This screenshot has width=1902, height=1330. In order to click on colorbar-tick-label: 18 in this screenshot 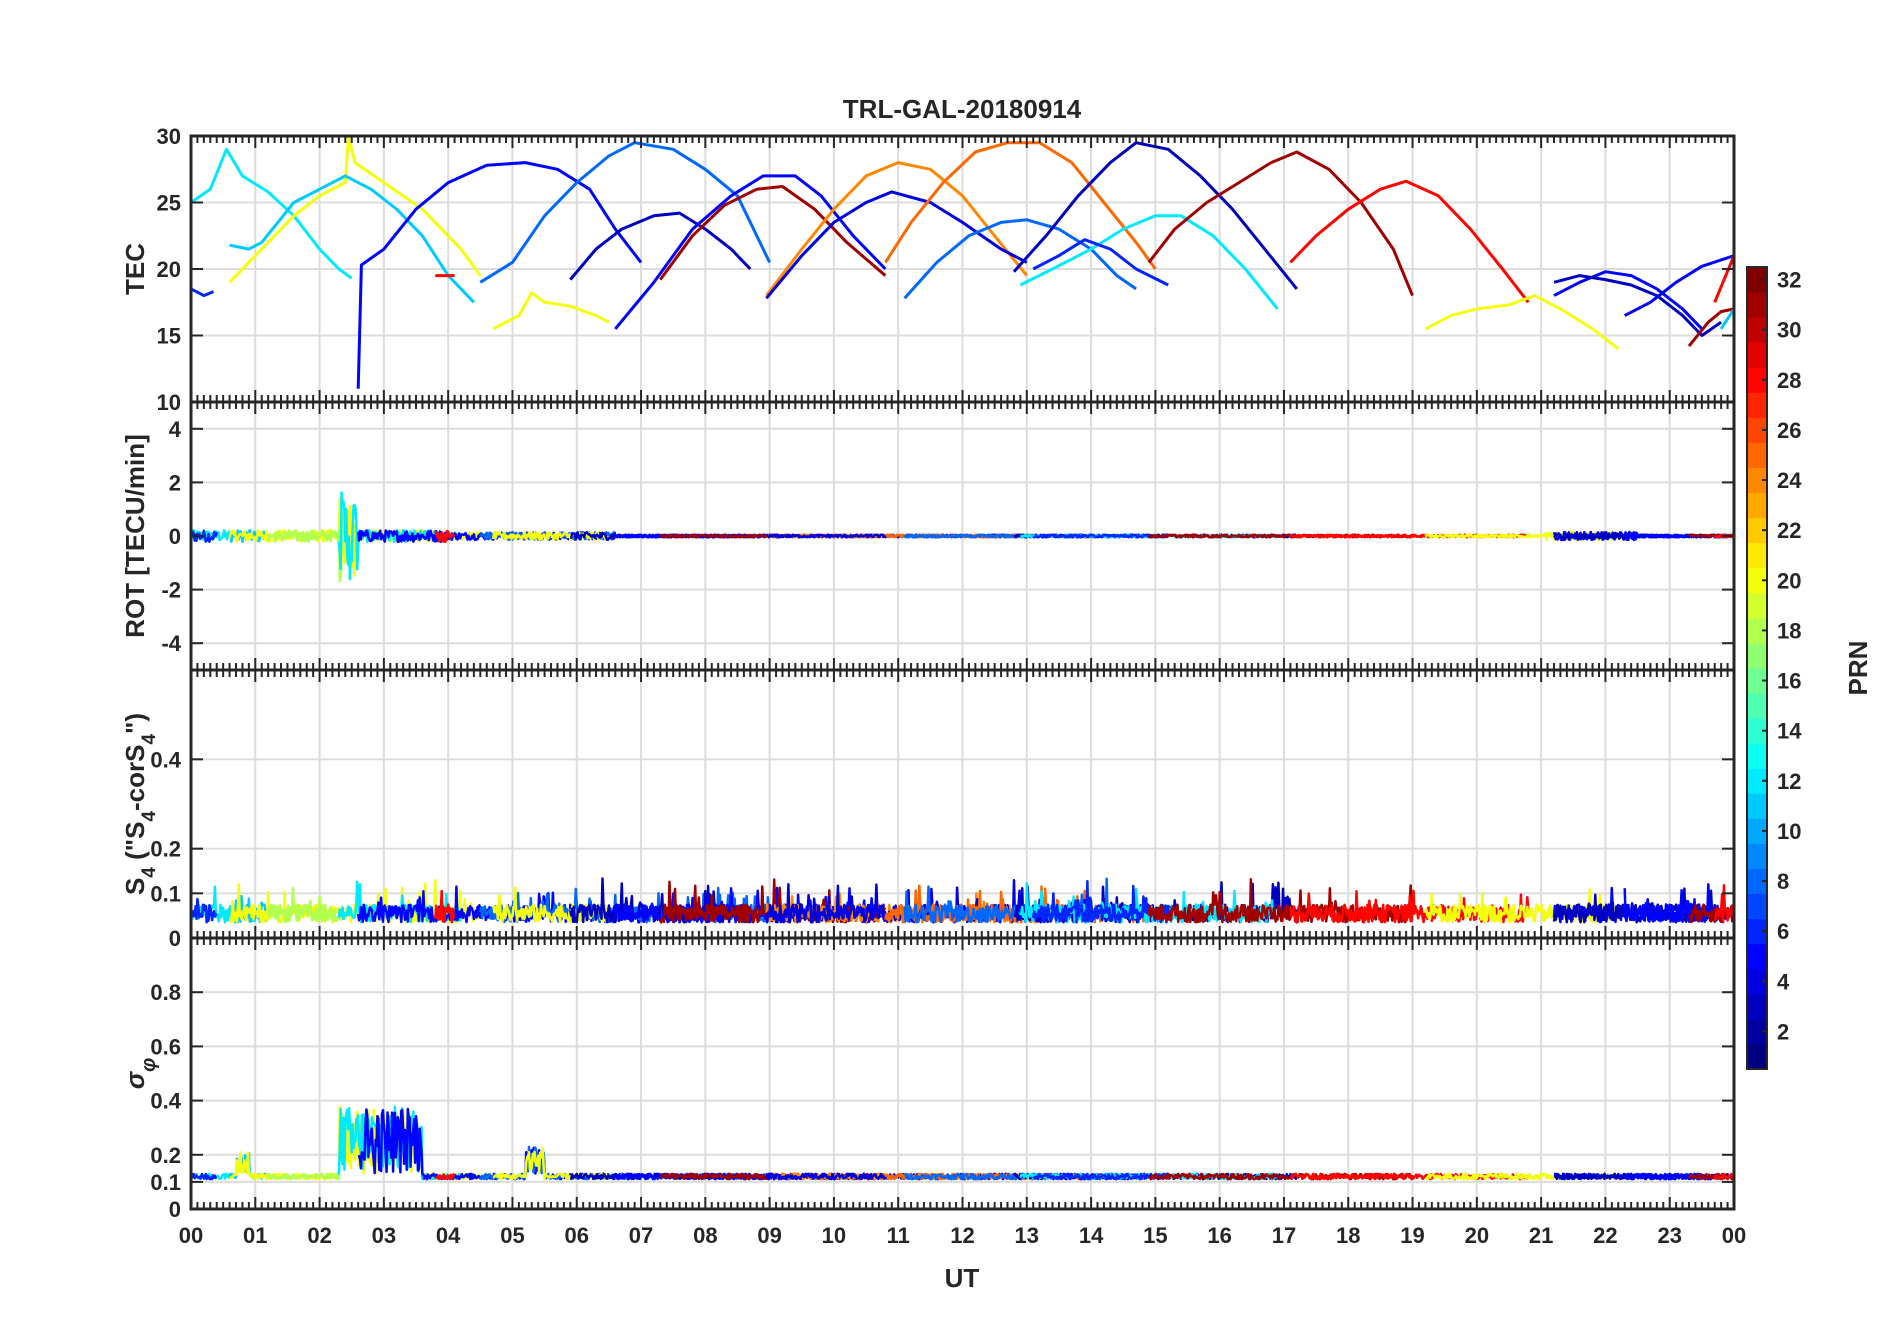, I will do `click(1789, 630)`.